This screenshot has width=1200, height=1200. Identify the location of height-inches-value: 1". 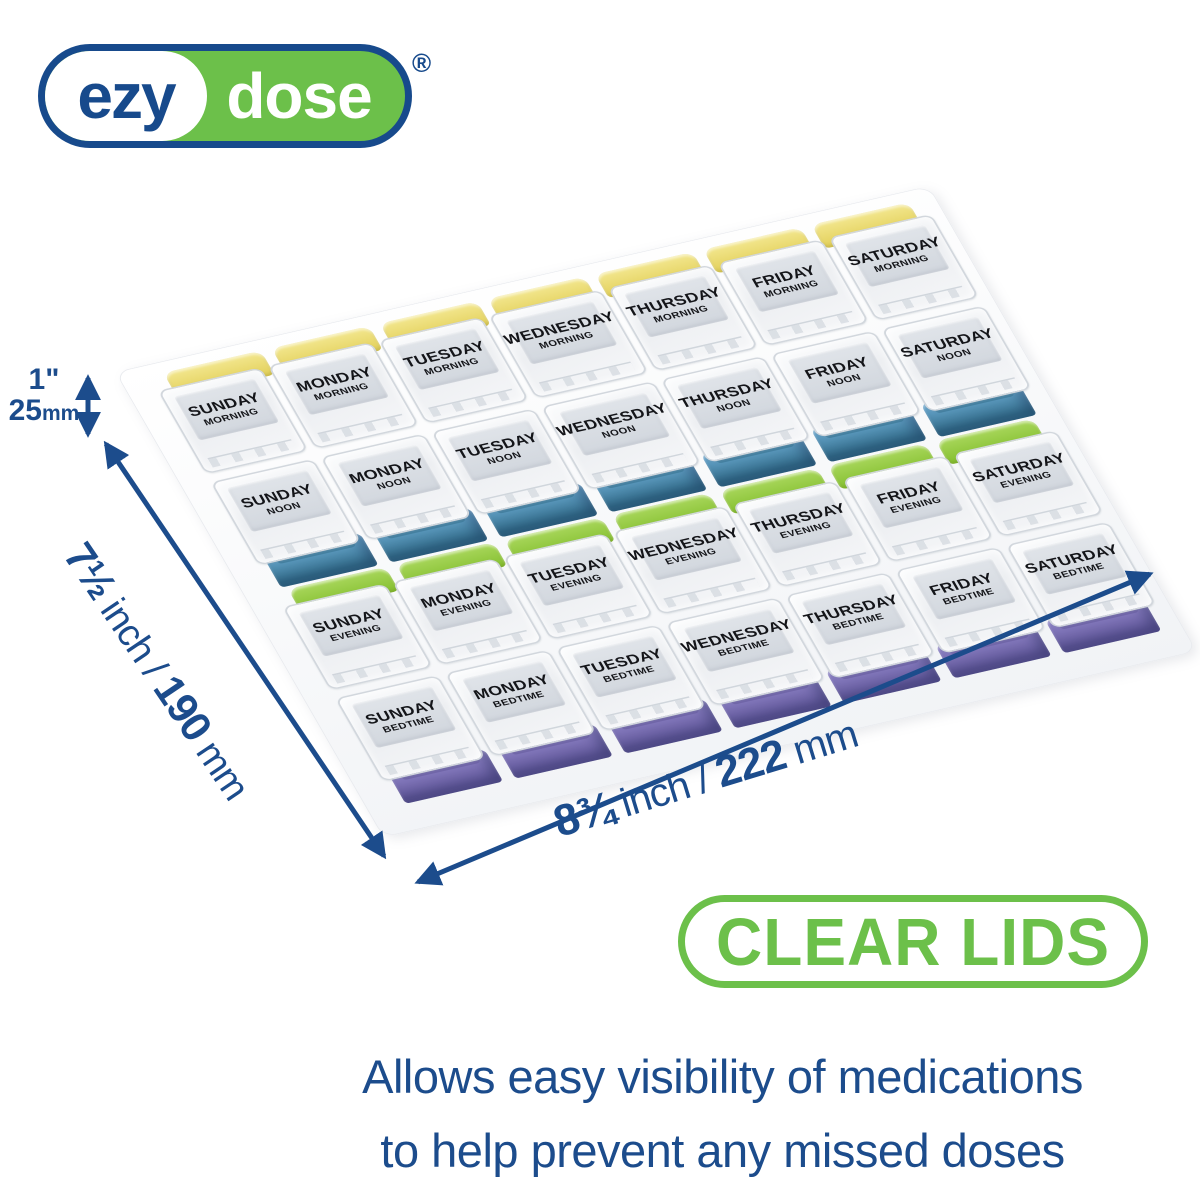
(44, 379).